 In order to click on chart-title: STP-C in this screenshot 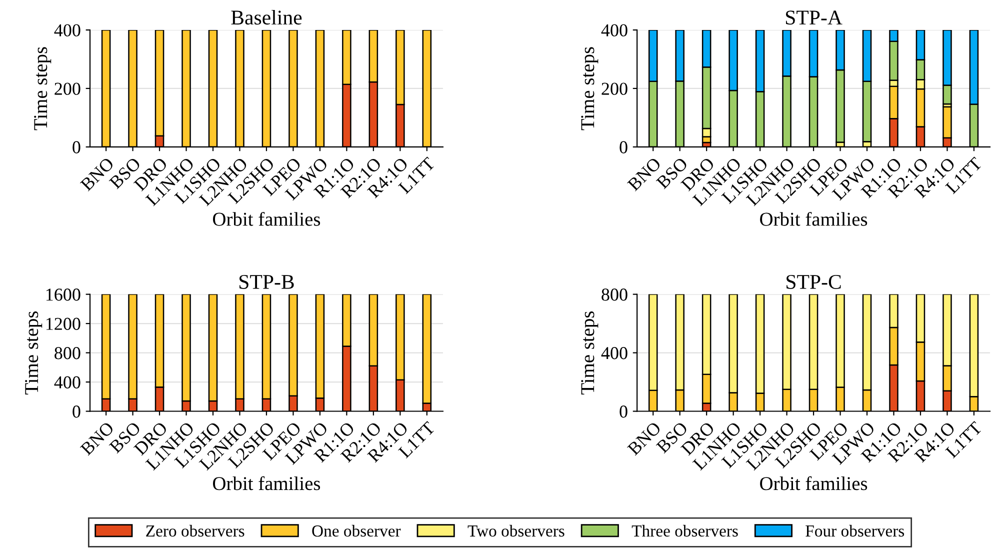, I will do `click(813, 281)`.